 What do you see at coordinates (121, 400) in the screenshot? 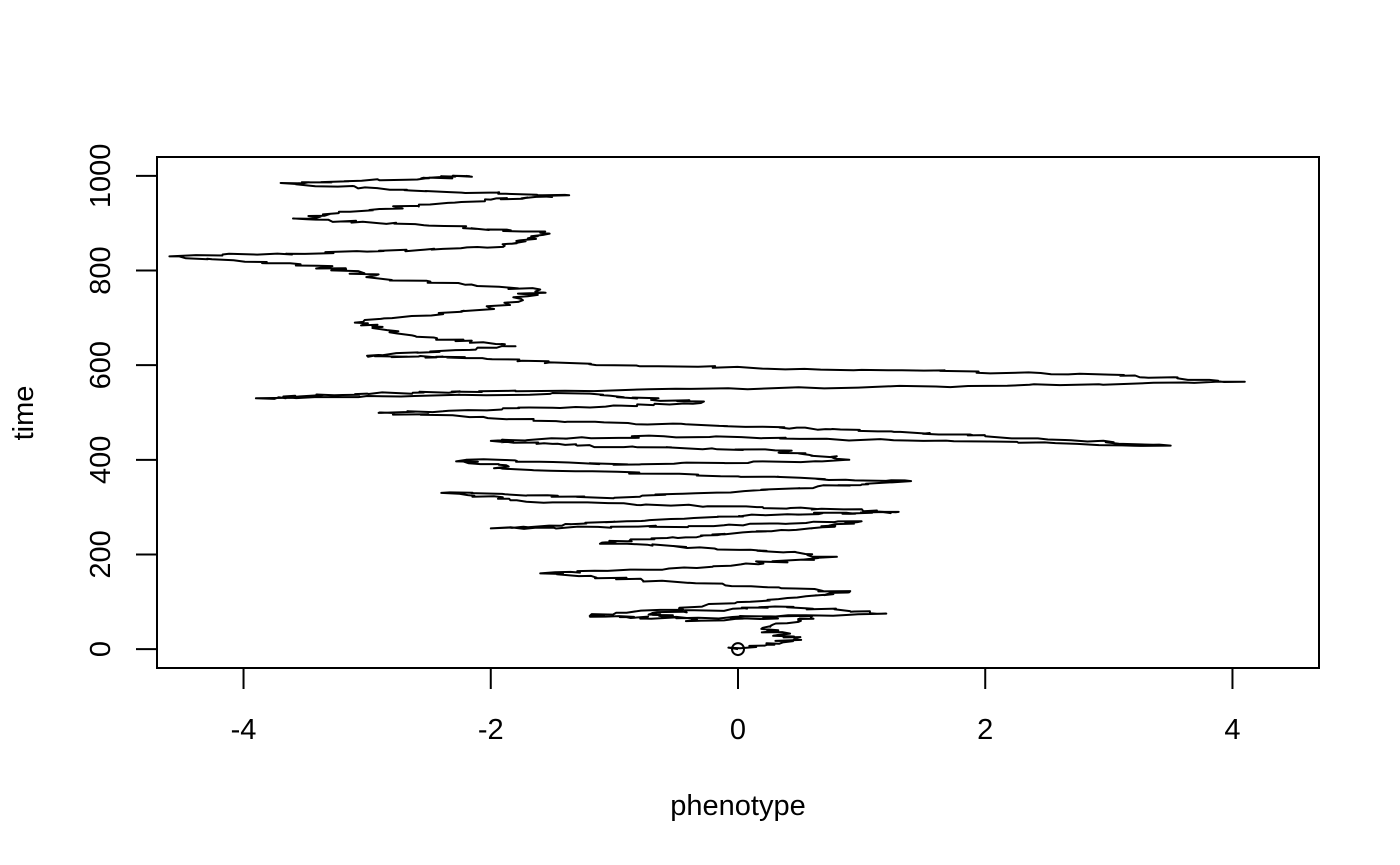
I see `y-axis: 0 200 400 600 800 1000` at bounding box center [121, 400].